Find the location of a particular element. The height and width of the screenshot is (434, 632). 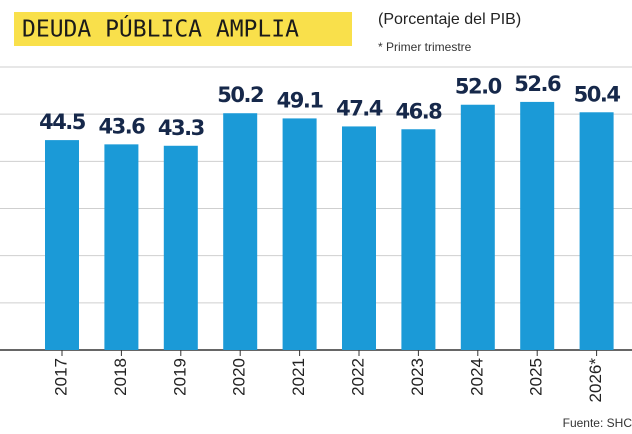

x-tick-label: 2024 is located at coordinates (476, 377).